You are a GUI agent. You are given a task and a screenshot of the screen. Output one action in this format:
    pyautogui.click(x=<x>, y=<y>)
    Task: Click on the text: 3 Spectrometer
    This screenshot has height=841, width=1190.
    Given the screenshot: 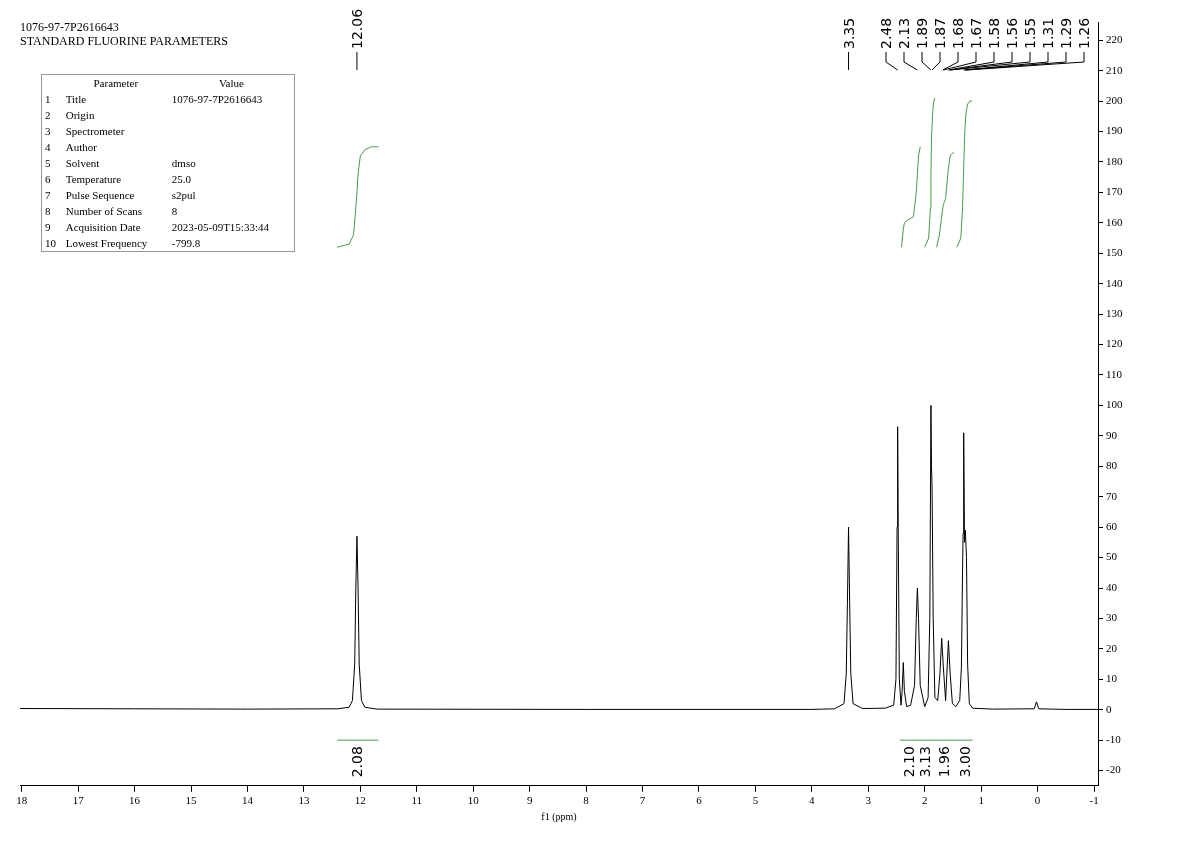 What is the action you would take?
    pyautogui.click(x=85, y=131)
    